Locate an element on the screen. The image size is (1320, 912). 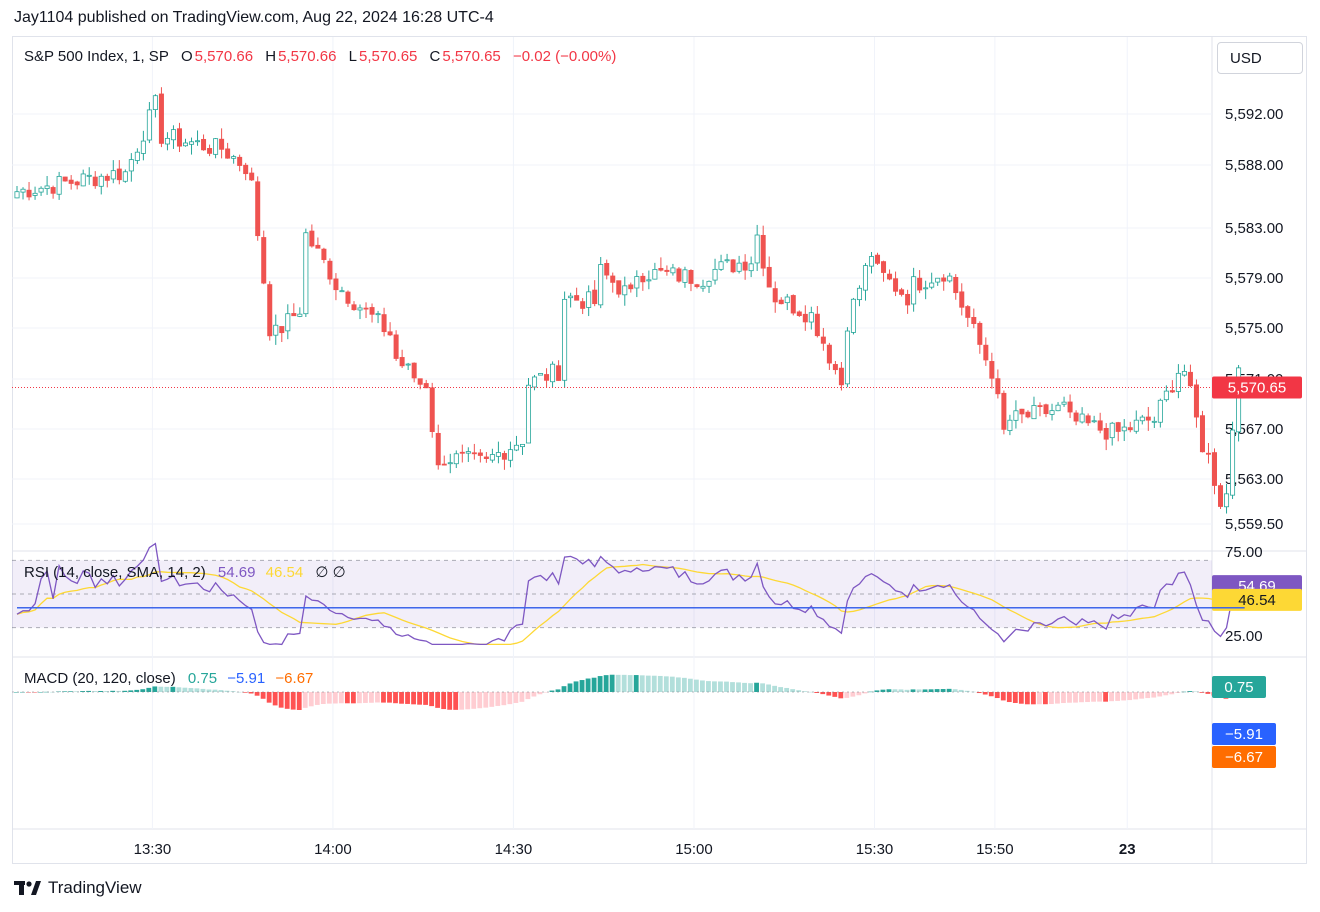
macd-signal-badge-label: −6.67 is located at coordinates (1244, 757).